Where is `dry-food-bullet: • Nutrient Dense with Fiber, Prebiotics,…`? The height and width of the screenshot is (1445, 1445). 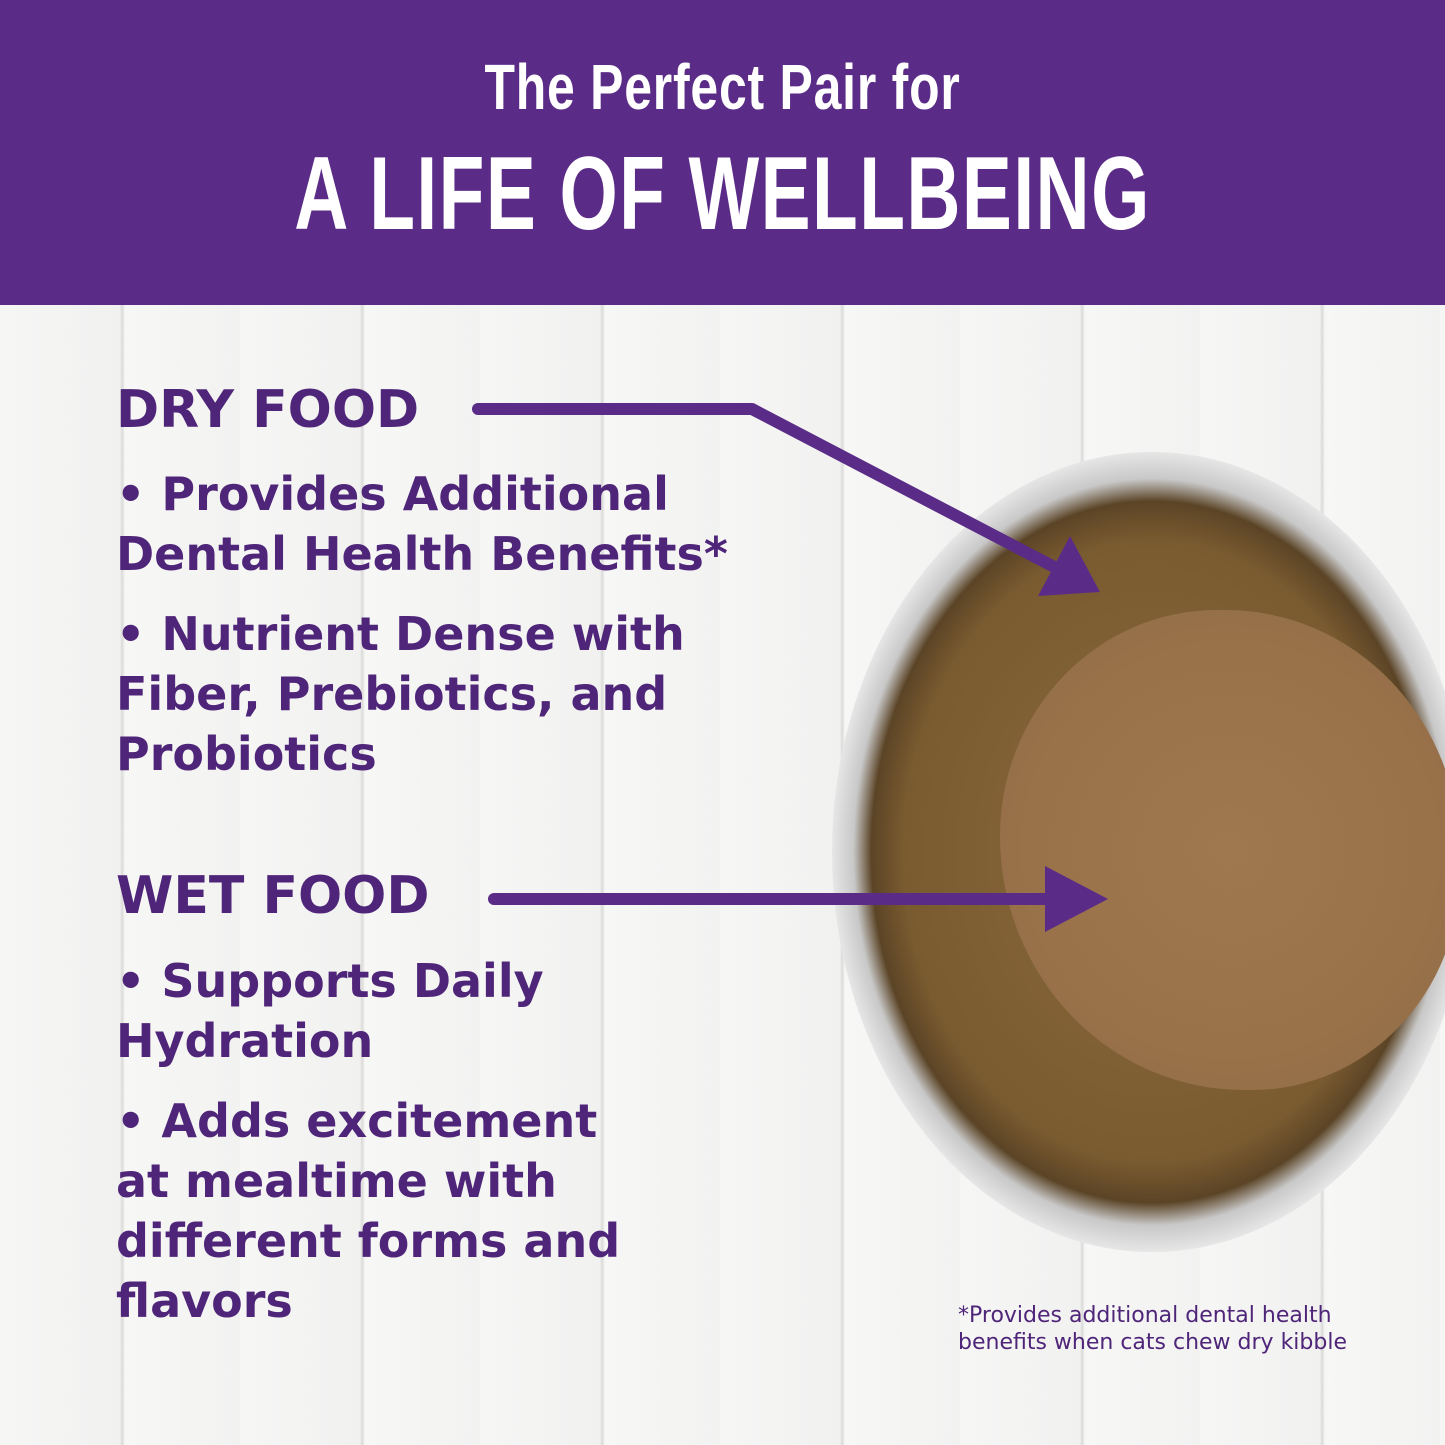
dry-food-bullet: • Nutrient Dense with Fiber, Prebiotics,… is located at coordinates (400, 694).